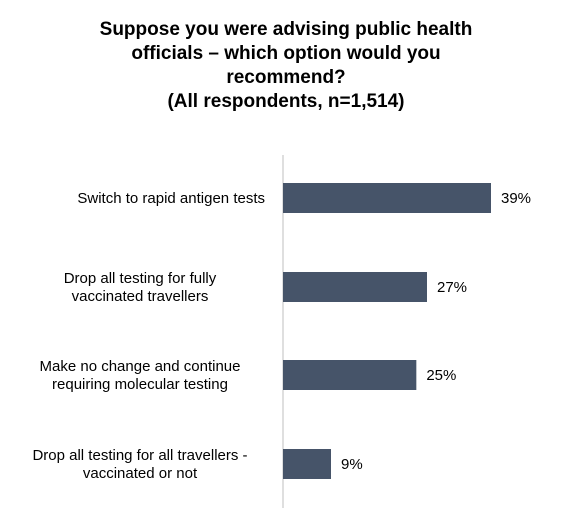 Image resolution: width=572 pixels, height=532 pixels. I want to click on data-label-2: 27%, so click(452, 287).